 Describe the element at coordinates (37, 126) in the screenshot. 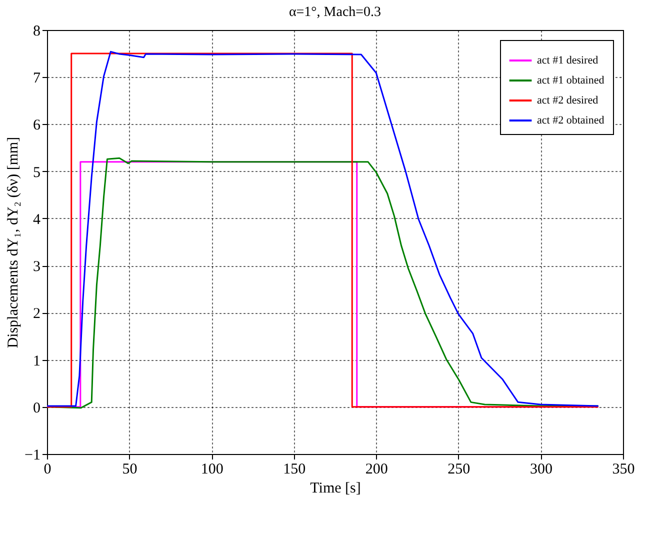

I see `y-tick-label: 6` at that location.